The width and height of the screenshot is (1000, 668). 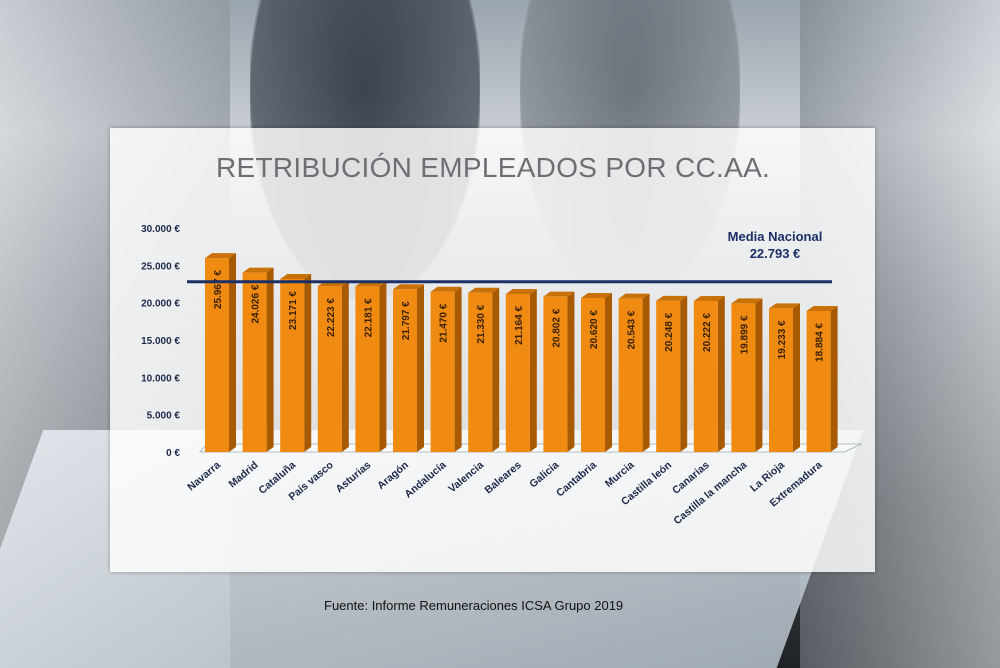 I want to click on y-tick-label: 10.000 €, so click(x=160, y=378).